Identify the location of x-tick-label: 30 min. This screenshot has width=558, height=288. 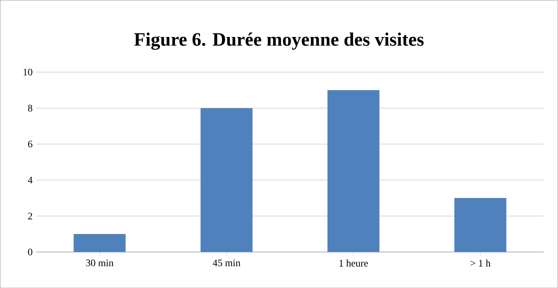
(100, 262).